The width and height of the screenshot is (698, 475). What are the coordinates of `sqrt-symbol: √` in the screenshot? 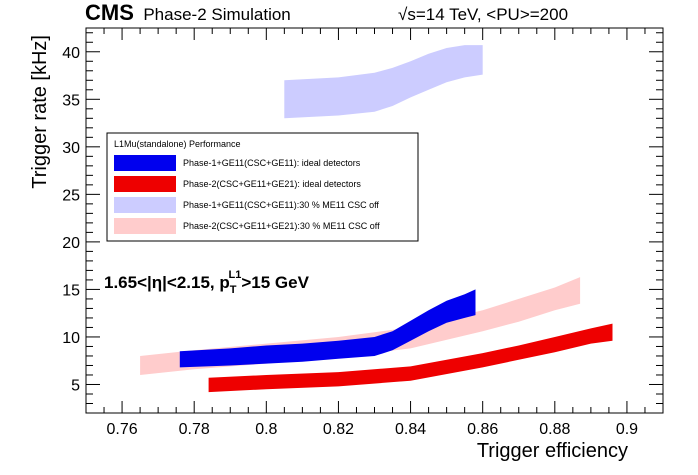 It's located at (403, 14).